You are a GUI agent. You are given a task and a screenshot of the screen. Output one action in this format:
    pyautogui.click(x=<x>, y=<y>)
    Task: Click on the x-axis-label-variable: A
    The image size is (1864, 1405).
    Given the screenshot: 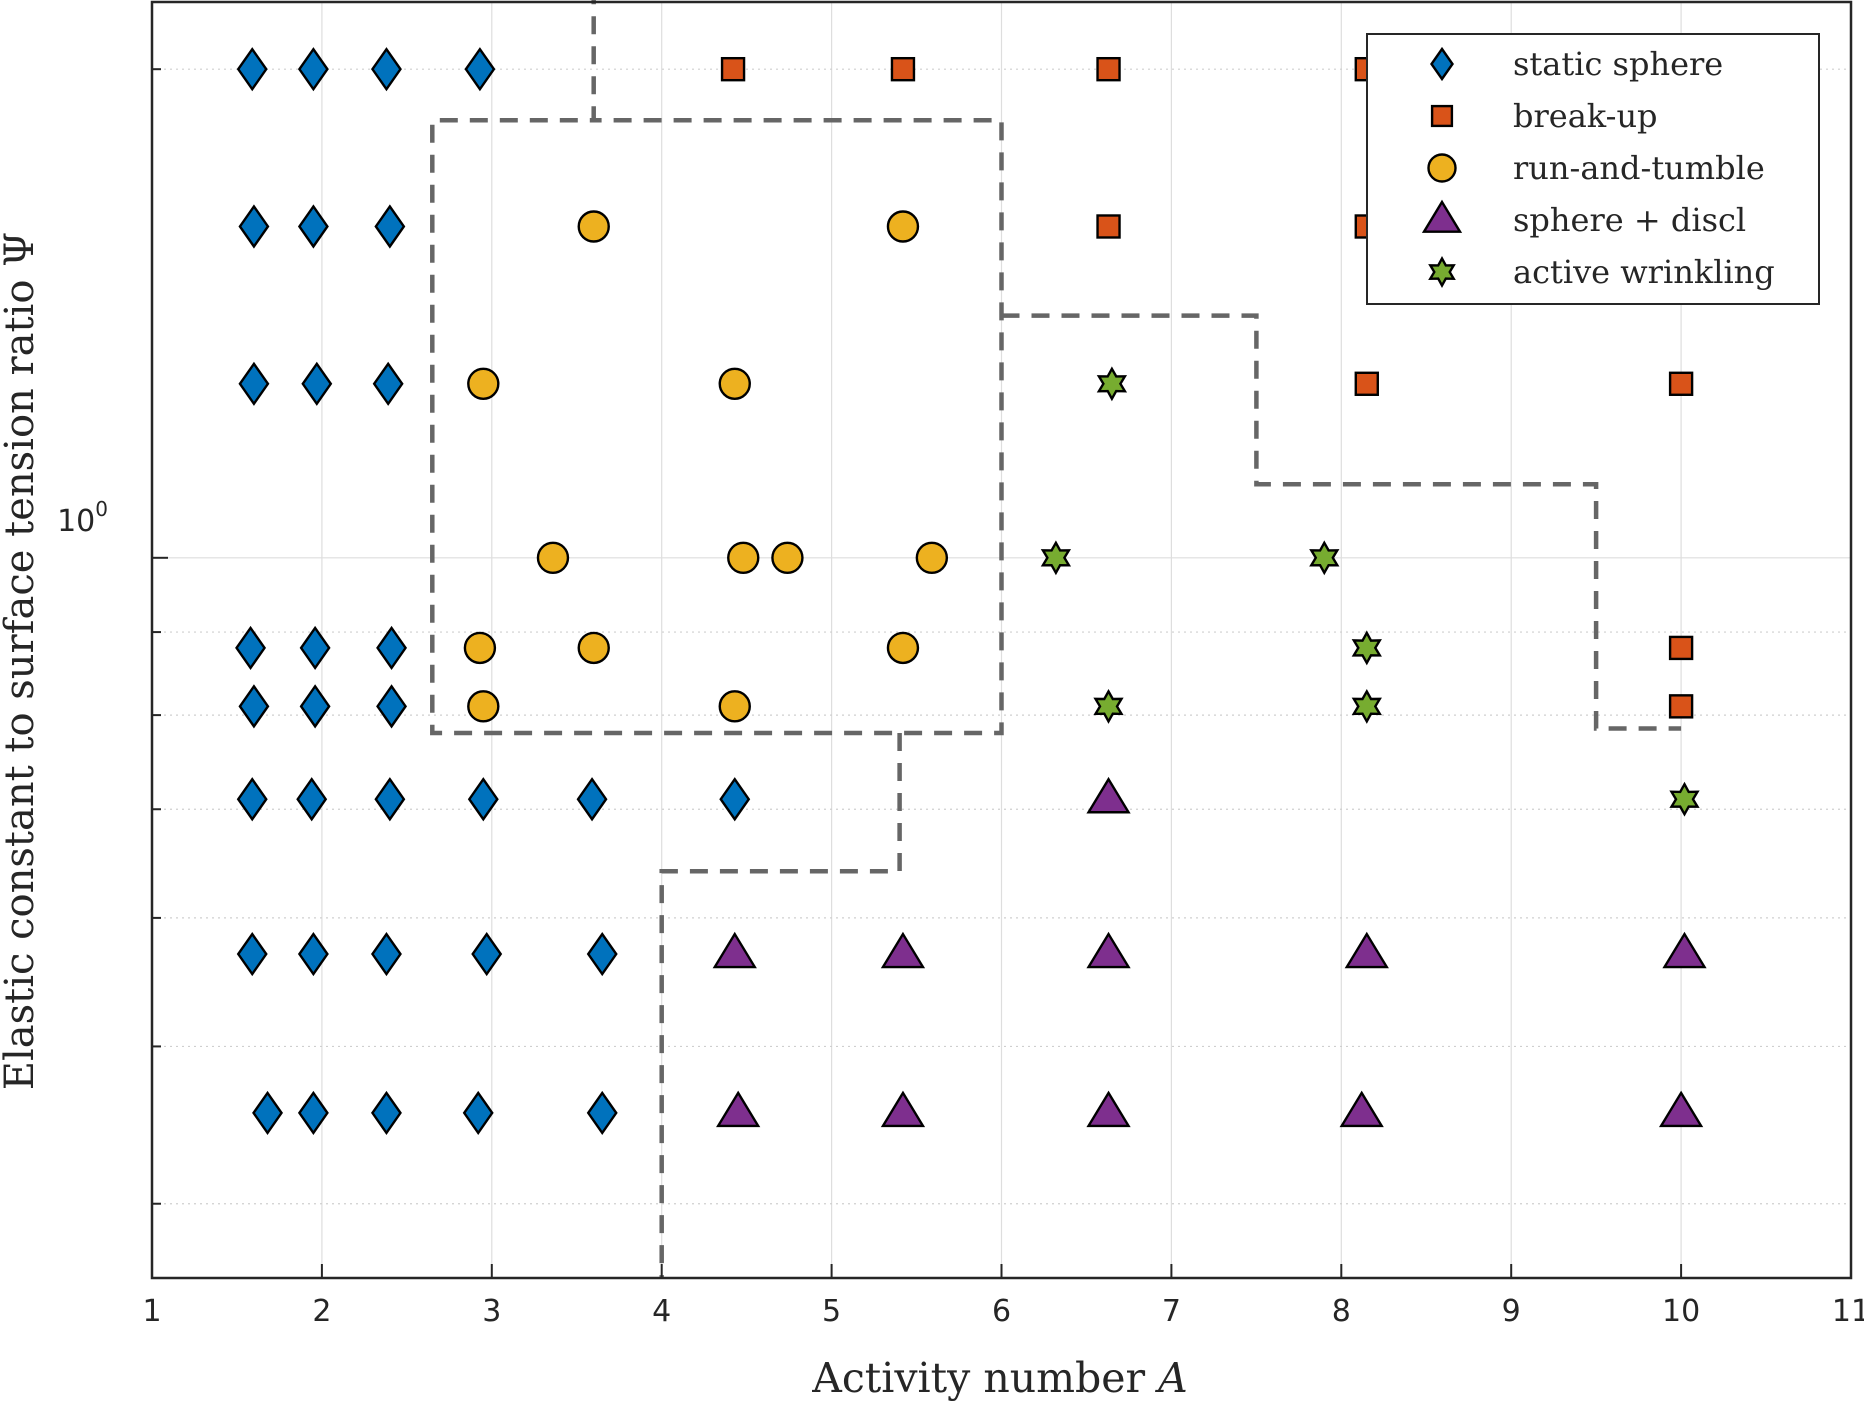 What is the action you would take?
    pyautogui.click(x=1171, y=1378)
    